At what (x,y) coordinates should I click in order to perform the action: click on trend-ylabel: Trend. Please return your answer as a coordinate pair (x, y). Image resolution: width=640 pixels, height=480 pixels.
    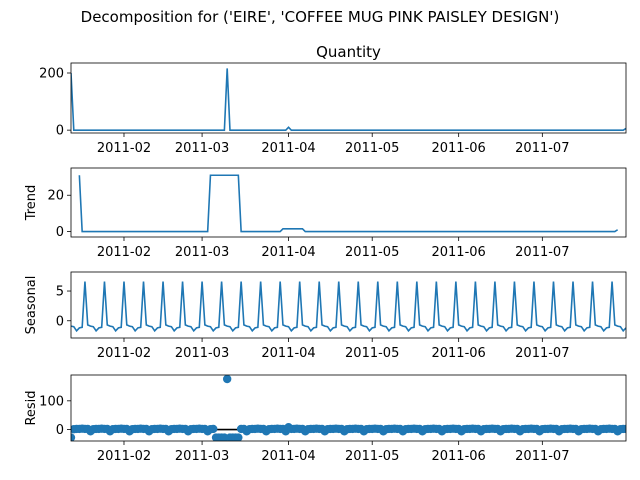
    Looking at the image, I should click on (31, 203).